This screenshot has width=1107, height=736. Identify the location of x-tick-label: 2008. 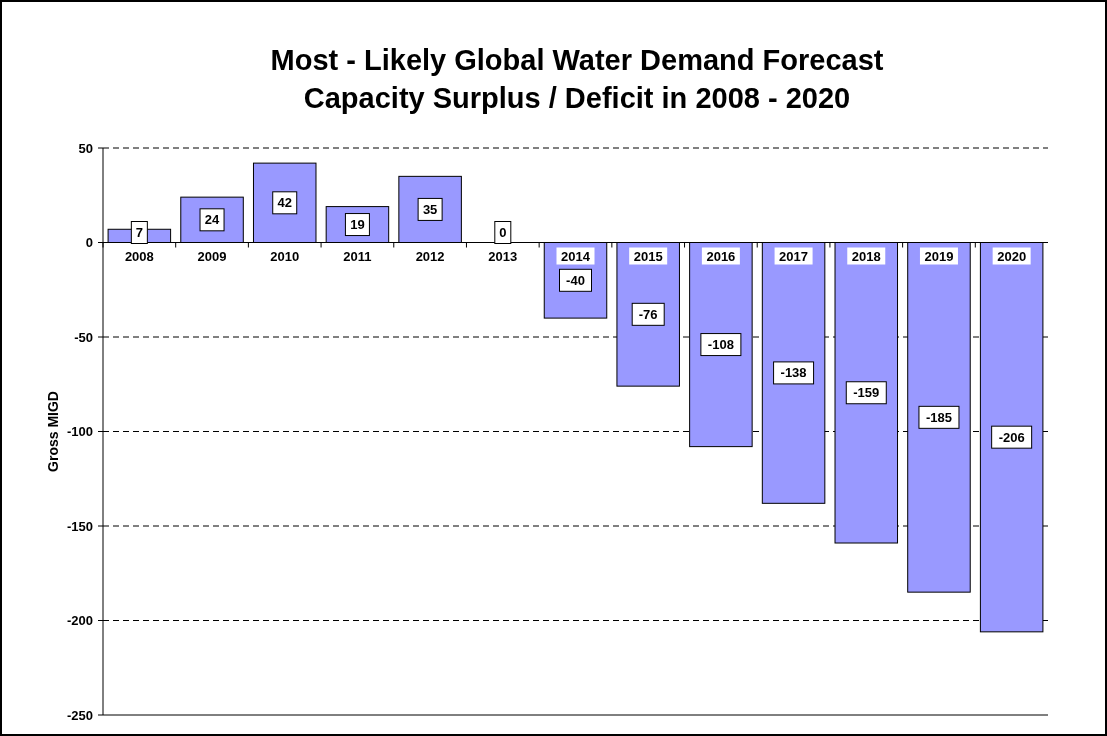
(139, 256).